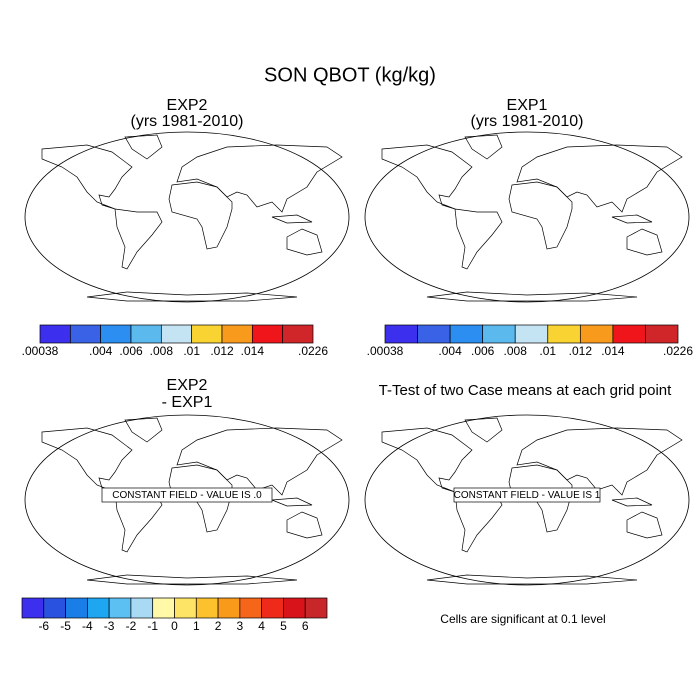  I want to click on figure-title: SON QBOT (kg/kg), so click(350, 75).